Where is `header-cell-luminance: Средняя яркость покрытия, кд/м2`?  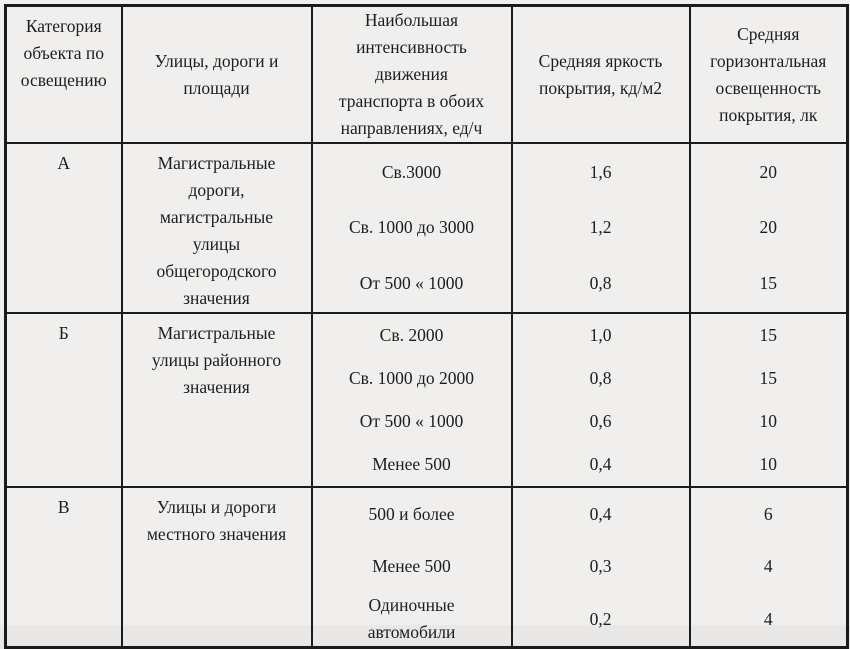
header-cell-luminance: Средняя яркость покрытия, кд/м2 is located at coordinates (600, 74).